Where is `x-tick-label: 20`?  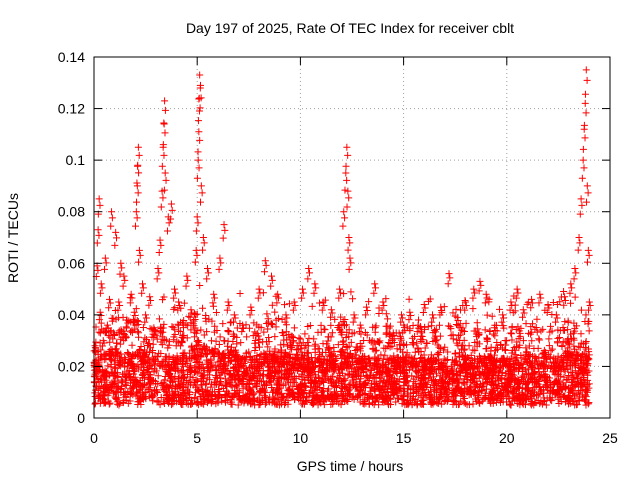
x-tick-label: 20 is located at coordinates (507, 438).